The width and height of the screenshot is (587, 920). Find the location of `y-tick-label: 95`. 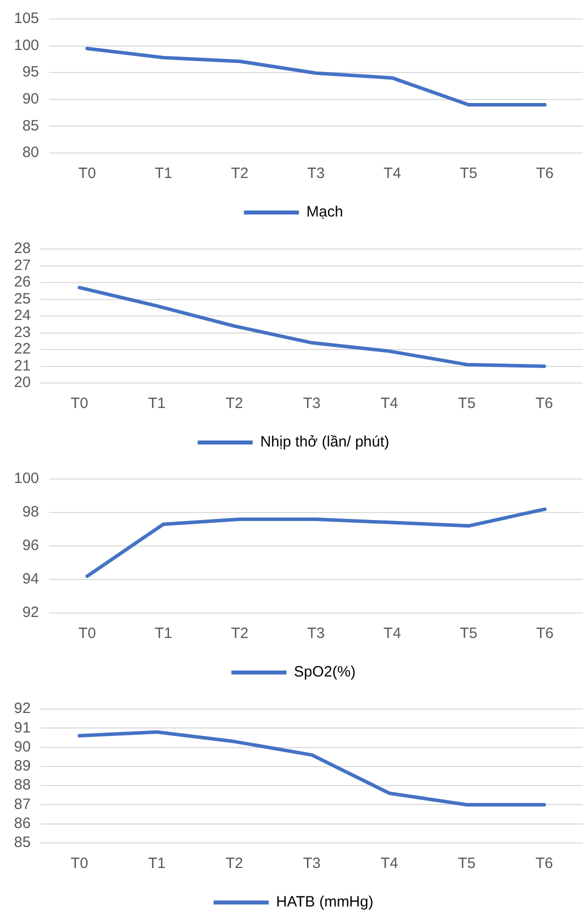

y-tick-label: 95 is located at coordinates (31, 72).